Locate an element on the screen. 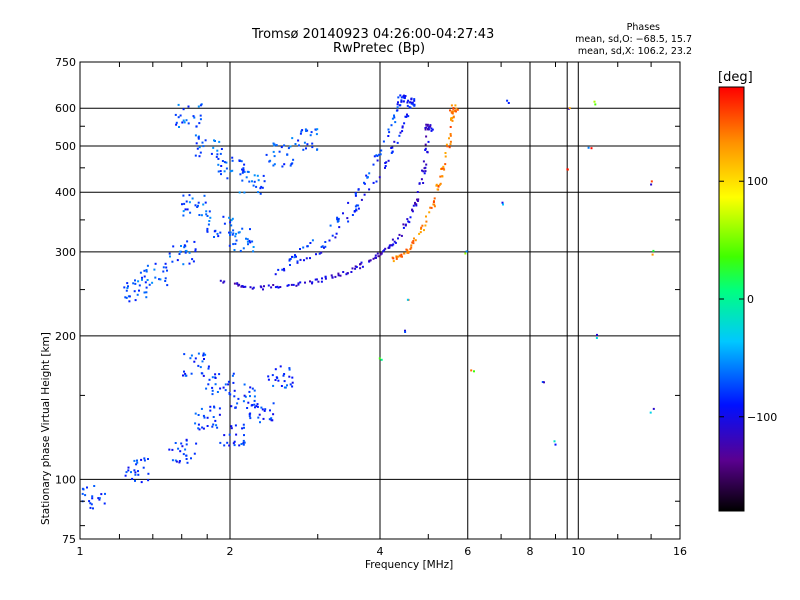 The width and height of the screenshot is (800, 600). x-tick-label: 10 is located at coordinates (578, 551).